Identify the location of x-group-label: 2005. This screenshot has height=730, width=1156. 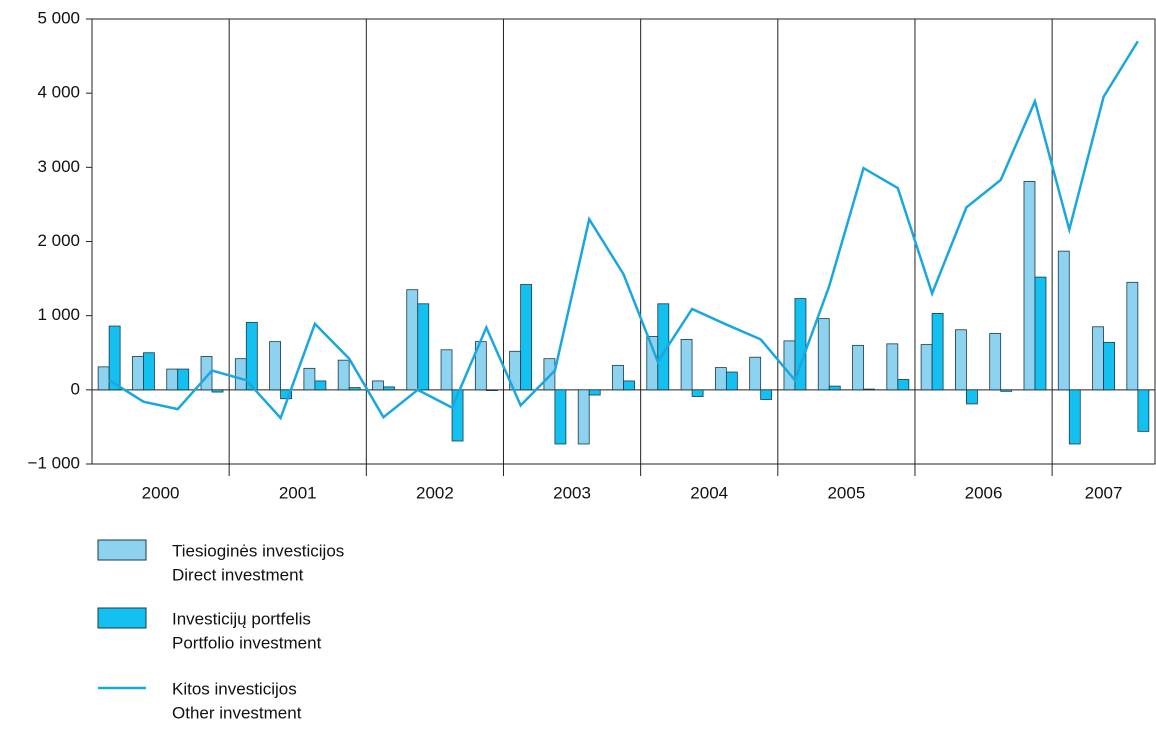
(846, 492).